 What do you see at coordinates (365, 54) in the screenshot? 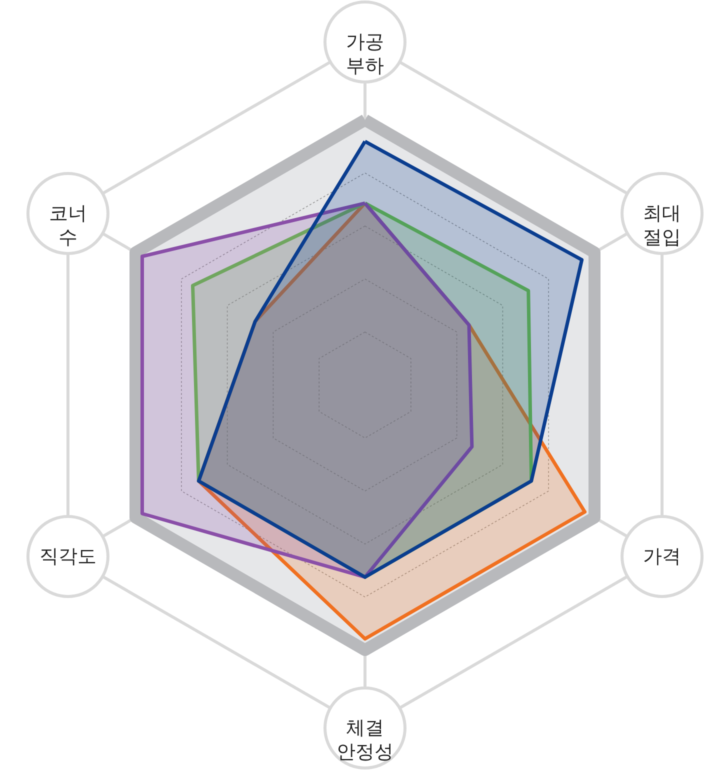
I see `spoke-label: 가공 부하` at bounding box center [365, 54].